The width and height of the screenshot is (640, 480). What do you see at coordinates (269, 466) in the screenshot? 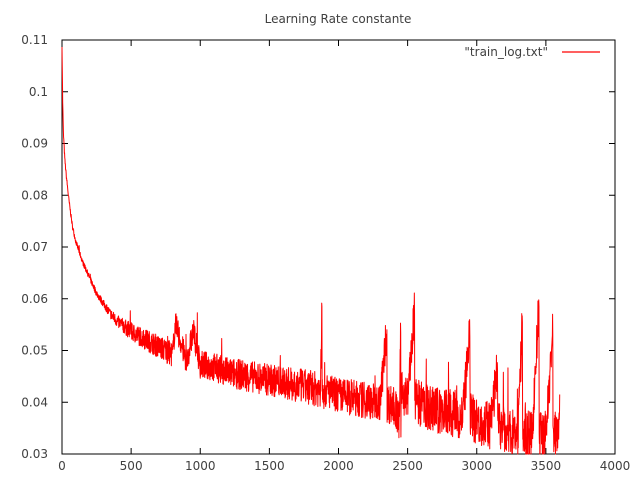
I see `x-tick-label: 1500` at bounding box center [269, 466].